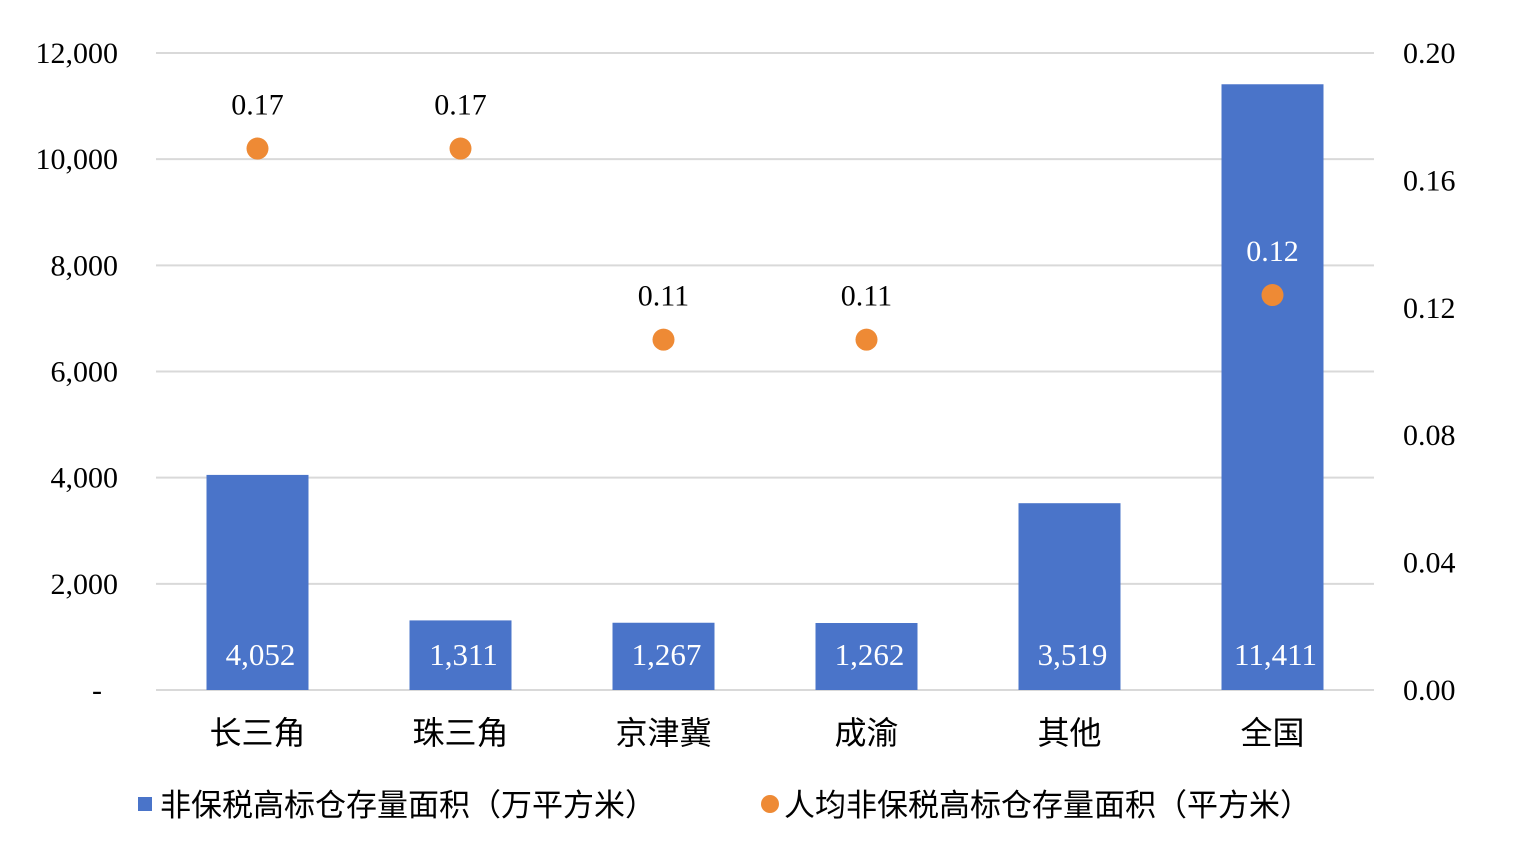  Describe the element at coordinates (770, 804) in the screenshot. I see `legend-point-swatch` at that location.